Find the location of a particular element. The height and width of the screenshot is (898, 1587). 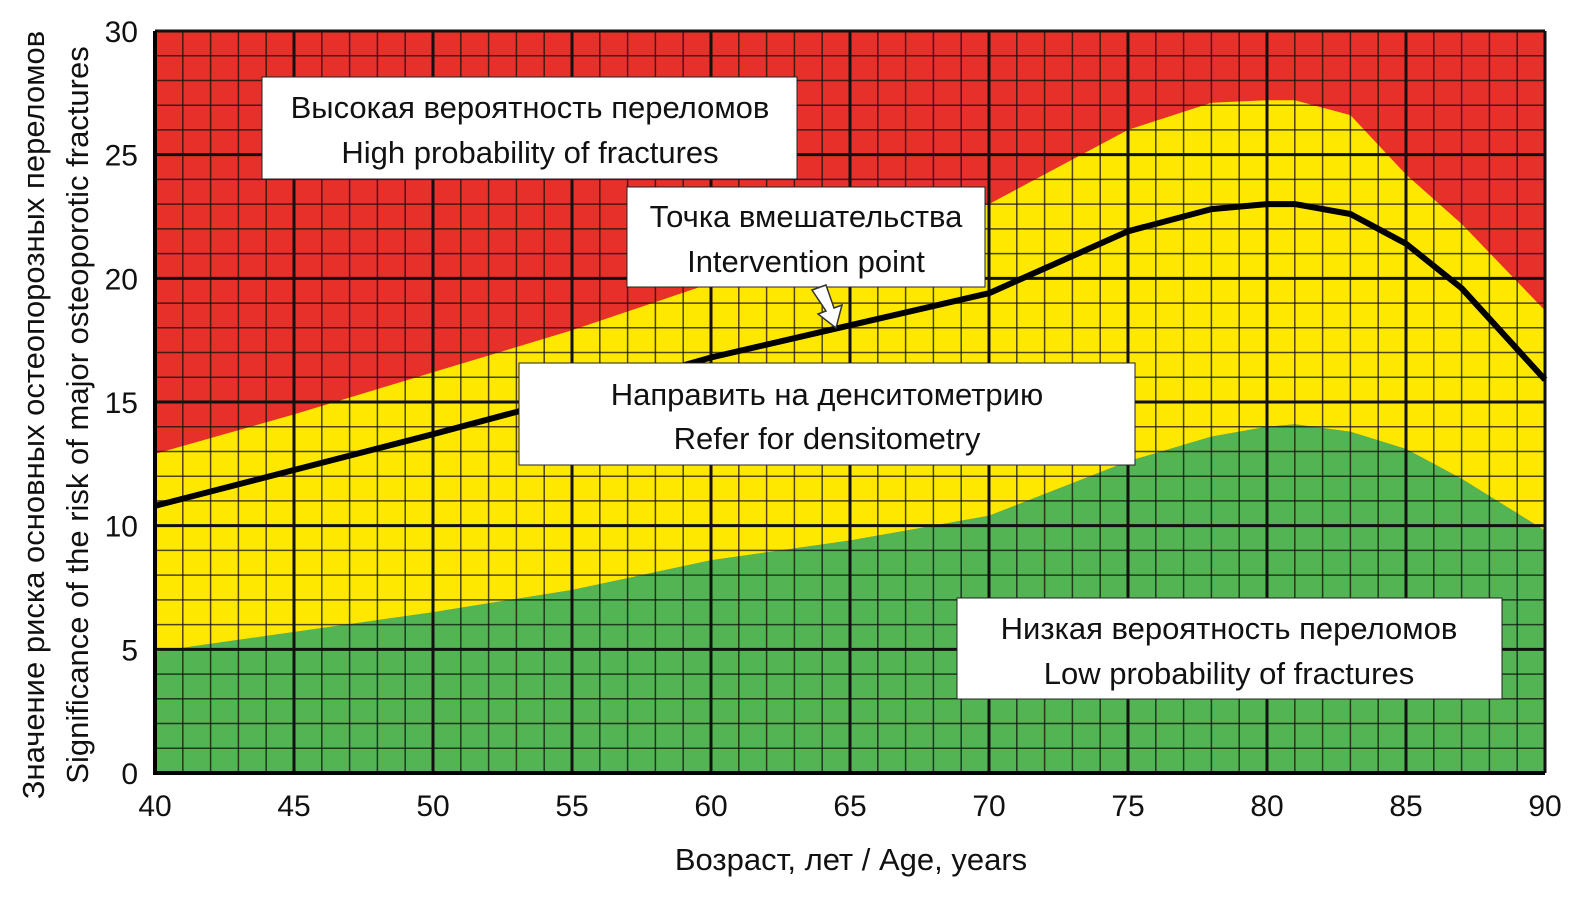

y-tick-label: 5 is located at coordinates (129, 650).